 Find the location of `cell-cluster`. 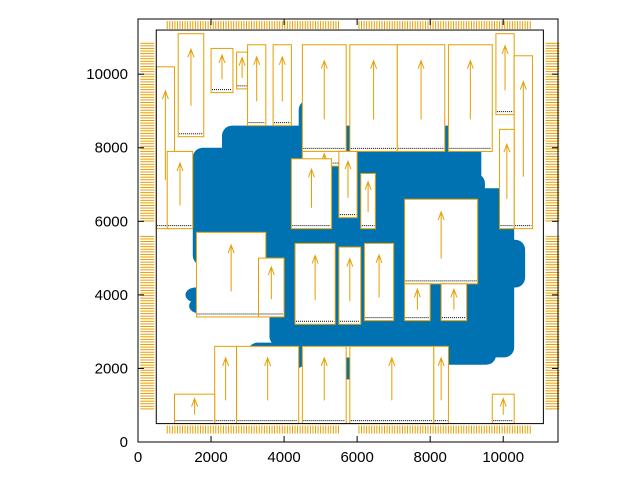

cell-cluster is located at coordinates (253, 147).